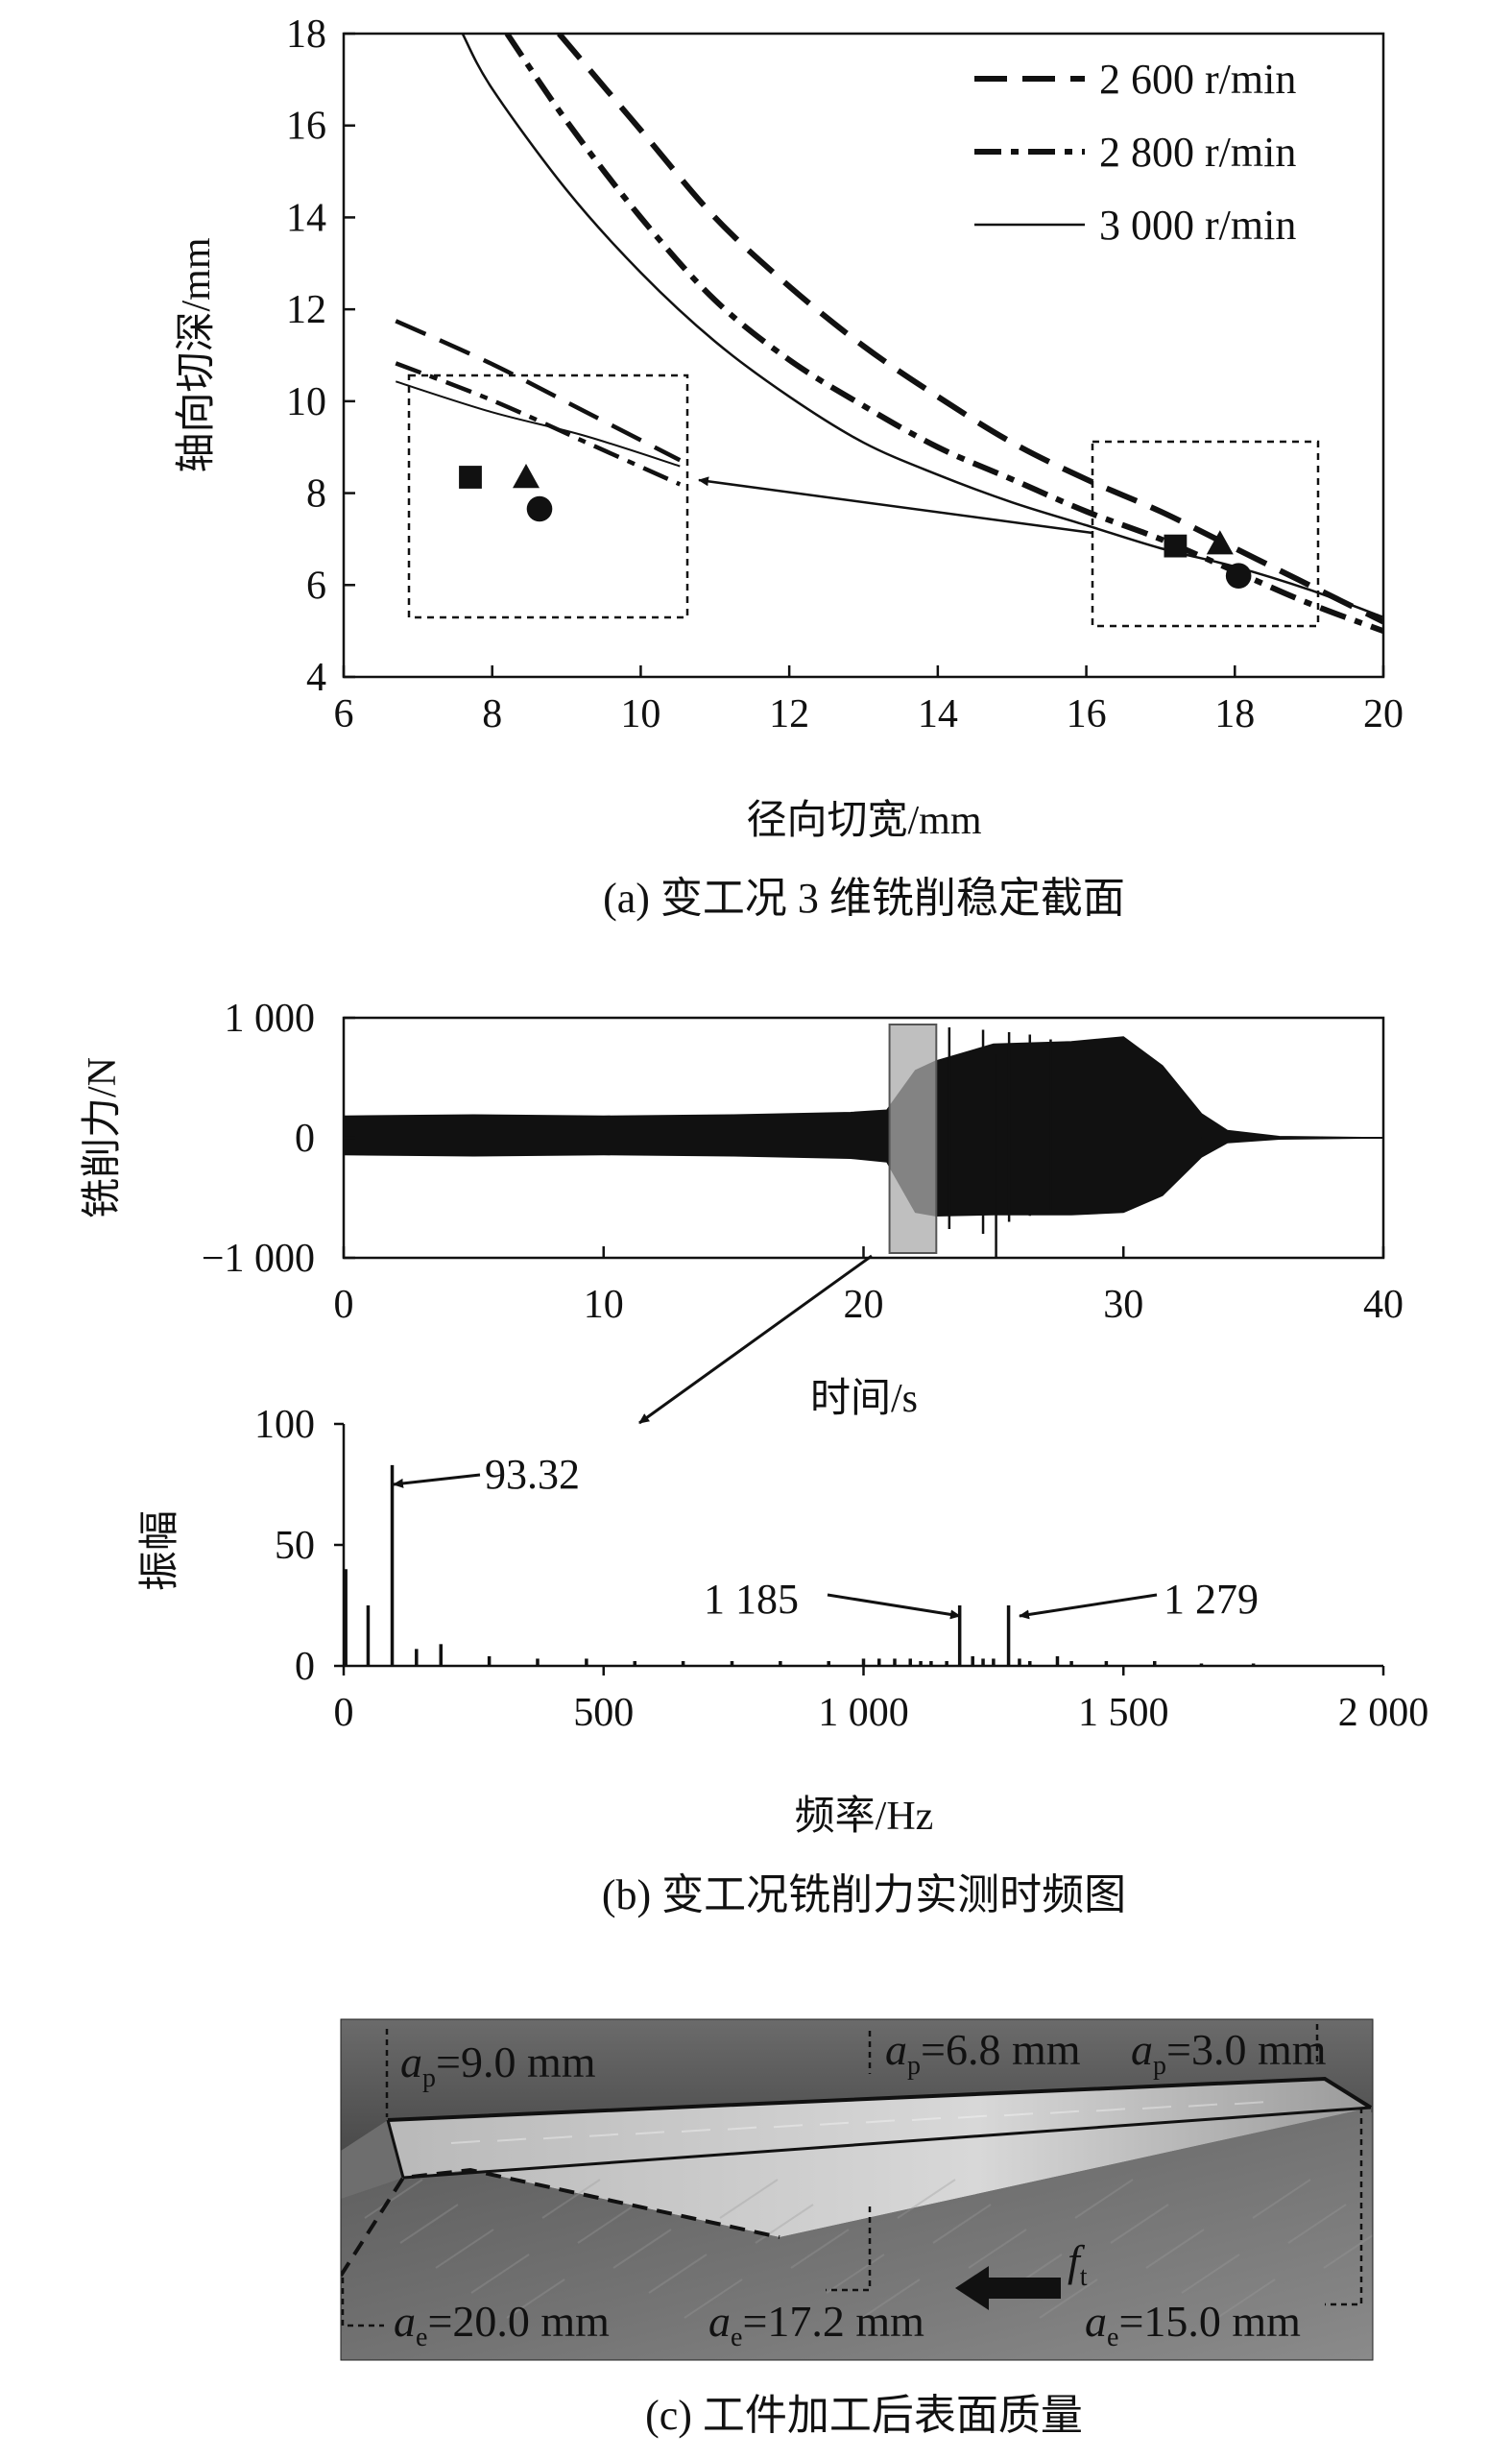  What do you see at coordinates (863, 820) in the screenshot?
I see `panel-a-xlabel: 径向切宽/mm` at bounding box center [863, 820].